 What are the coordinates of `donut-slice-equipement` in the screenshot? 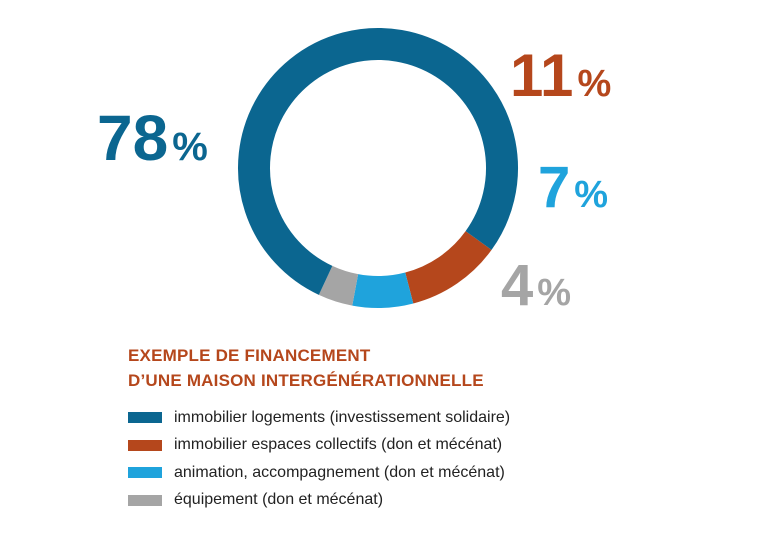 It's located at (338, 285).